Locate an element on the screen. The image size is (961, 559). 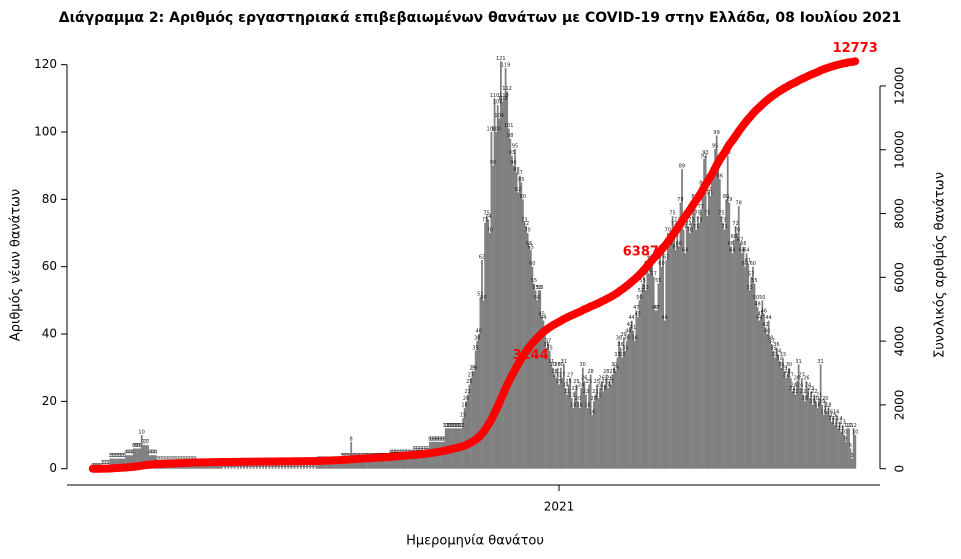
value-label: 95 is located at coordinates (515, 146).